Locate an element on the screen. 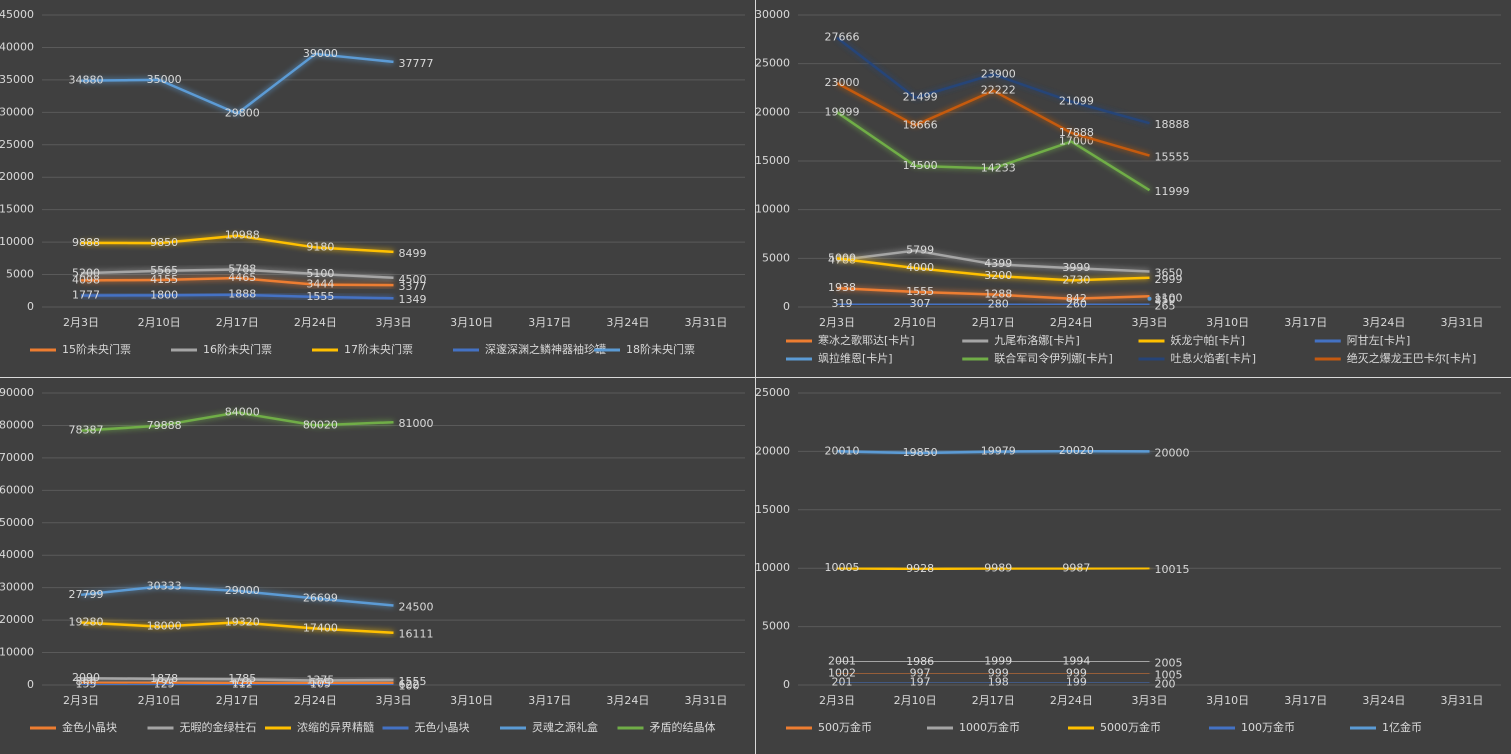 The width and height of the screenshot is (1511, 754). data-label: 27799 is located at coordinates (86, 594).